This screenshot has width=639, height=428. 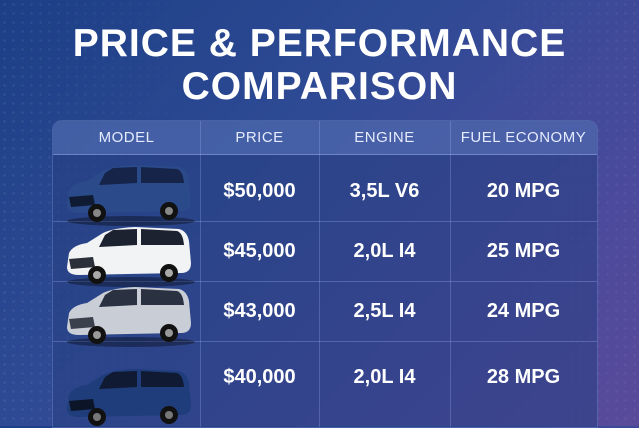 What do you see at coordinates (259, 137) in the screenshot?
I see `header-price: PRICE` at bounding box center [259, 137].